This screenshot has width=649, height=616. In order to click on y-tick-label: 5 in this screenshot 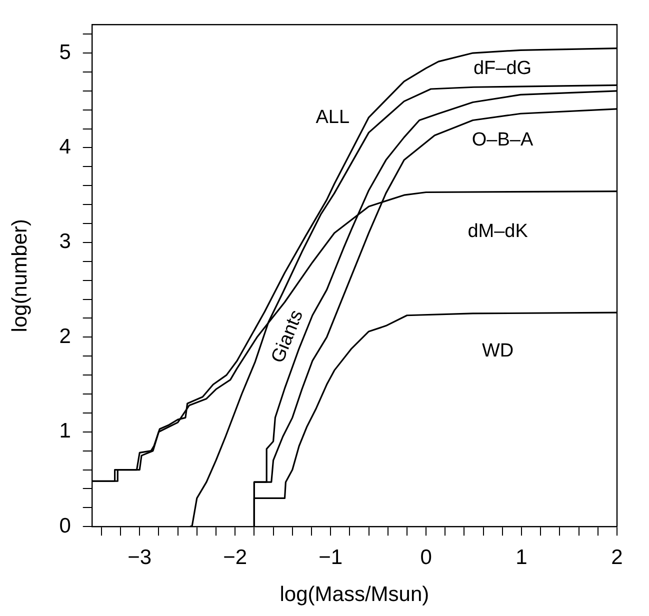, I will do `click(65, 52)`.